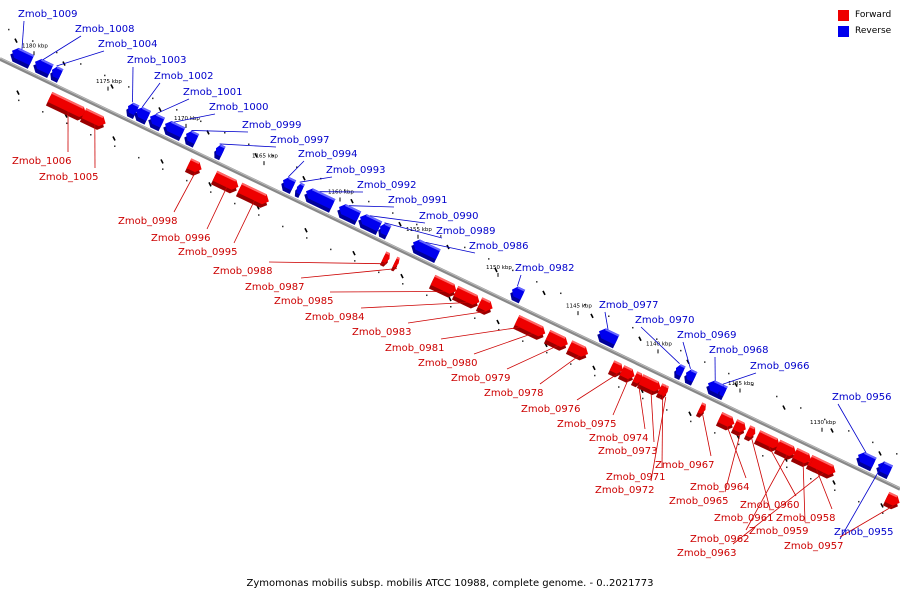 The image size is (900, 600). I want to click on gene-label: Zmob_0958, so click(806, 518).